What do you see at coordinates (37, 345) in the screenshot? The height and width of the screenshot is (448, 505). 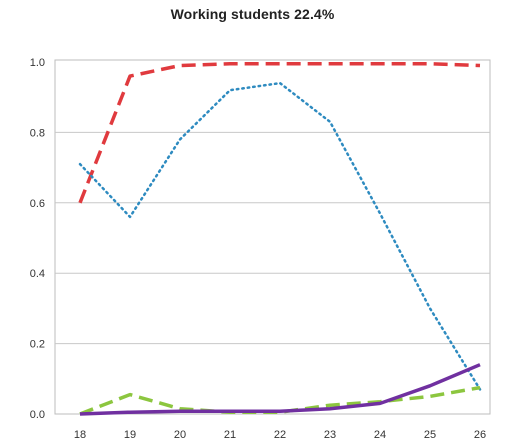 I see `y-tick-label: 0.2` at bounding box center [37, 345].